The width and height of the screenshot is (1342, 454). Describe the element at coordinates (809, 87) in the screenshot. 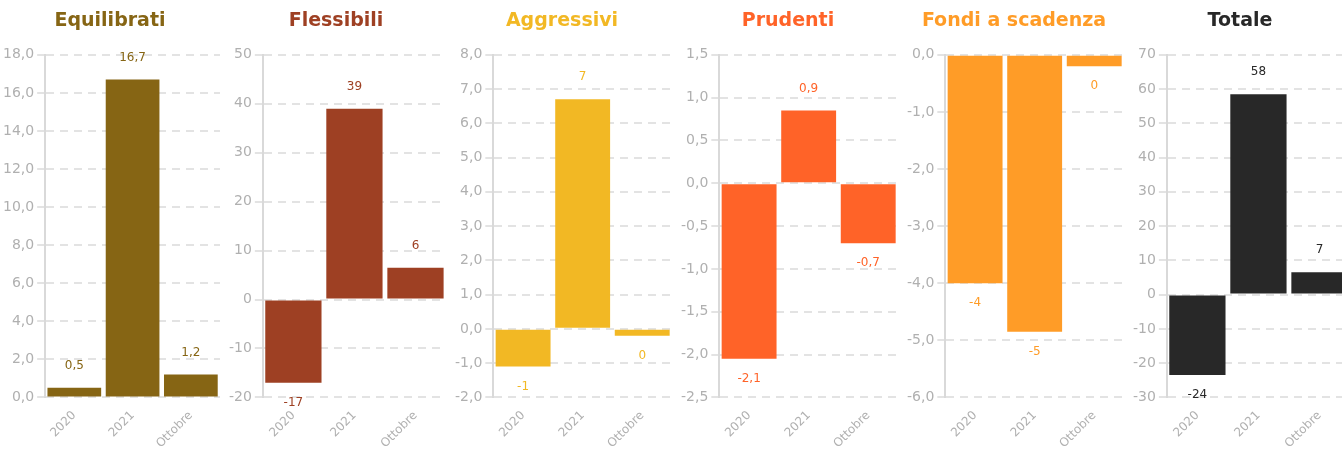

I see `data-label: 0,9` at that location.